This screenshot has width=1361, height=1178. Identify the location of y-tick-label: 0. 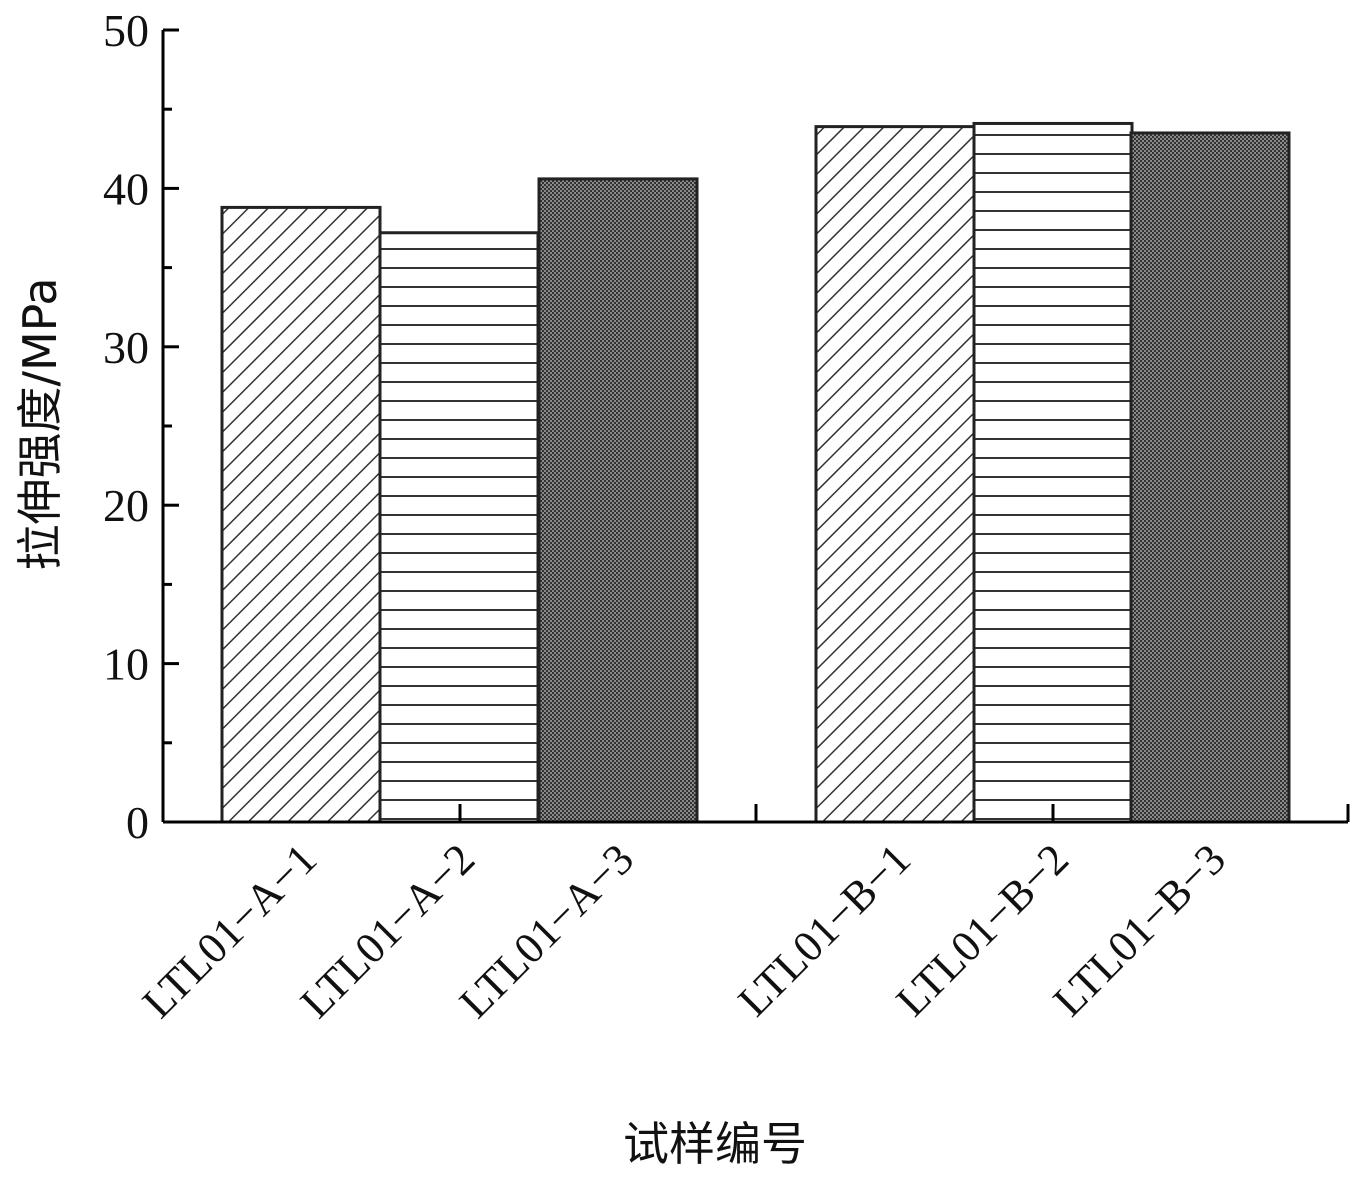
(137, 822).